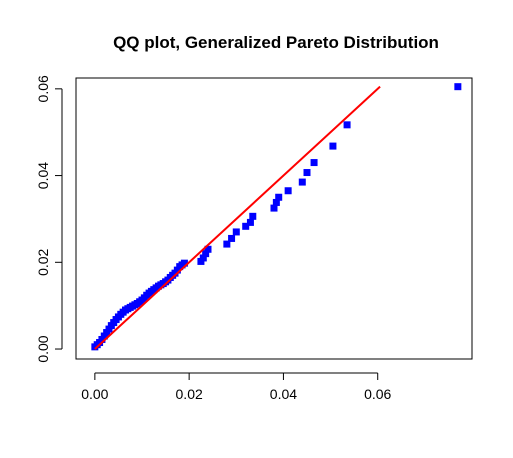 The width and height of the screenshot is (513, 458). Describe the element at coordinates (43, 261) in the screenshot. I see `y-tick-label: 0.02` at that location.